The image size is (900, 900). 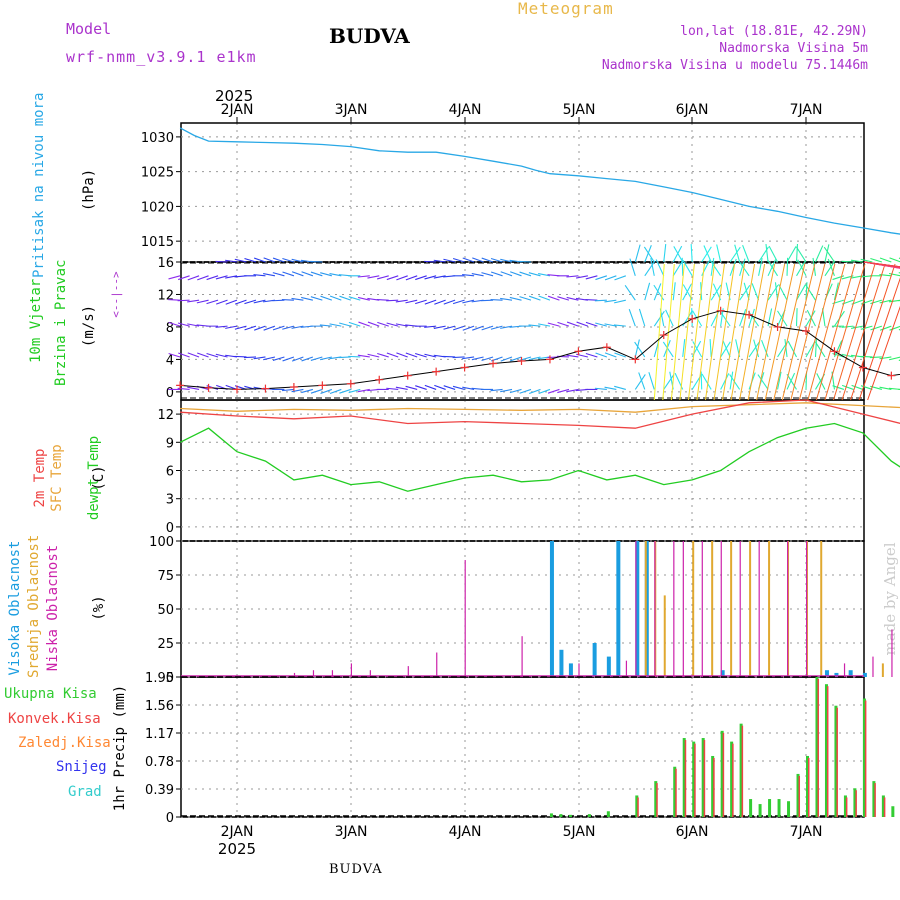 I want to click on legend-snow: Snijeg, so click(x=81, y=767).